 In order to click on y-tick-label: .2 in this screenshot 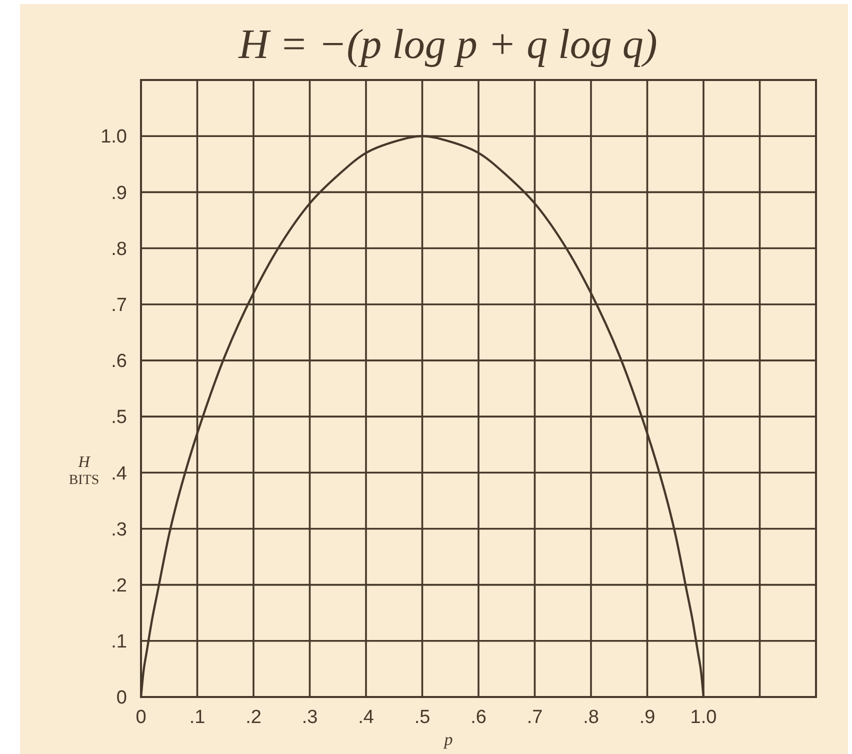, I will do `click(119, 585)`.